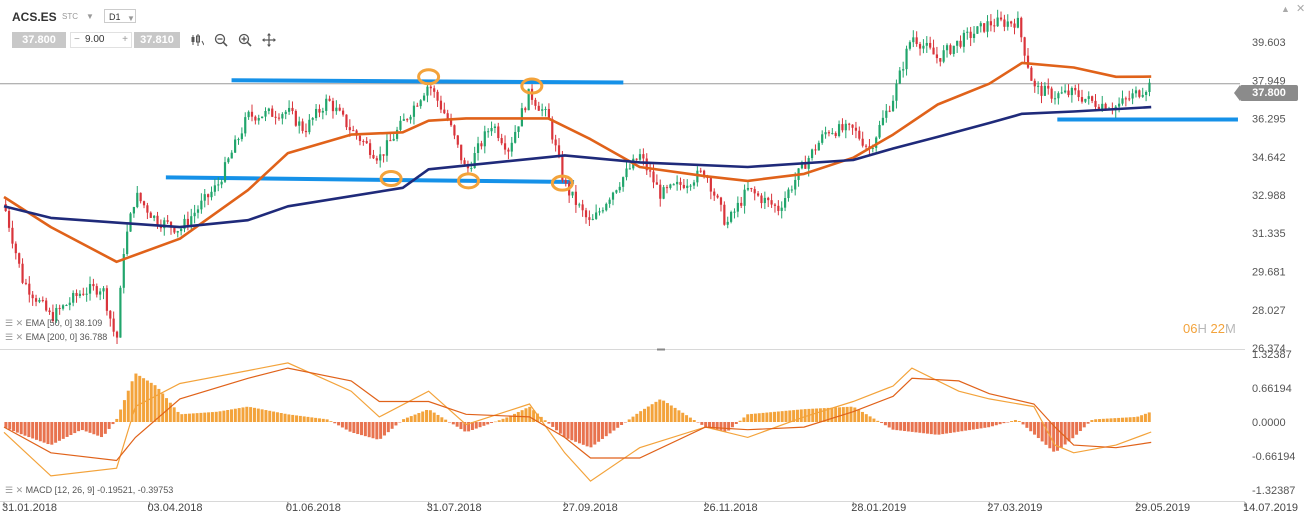 The image size is (1311, 519). I want to click on zoom-out-icon, so click(221, 40).